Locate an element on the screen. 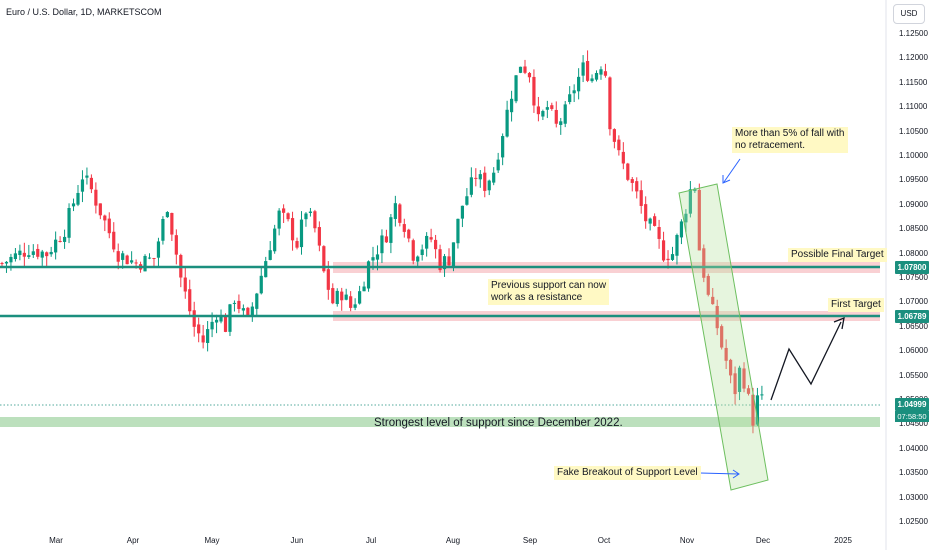 This screenshot has width=932, height=550. price-tick-label: 1.12500 is located at coordinates (913, 33).